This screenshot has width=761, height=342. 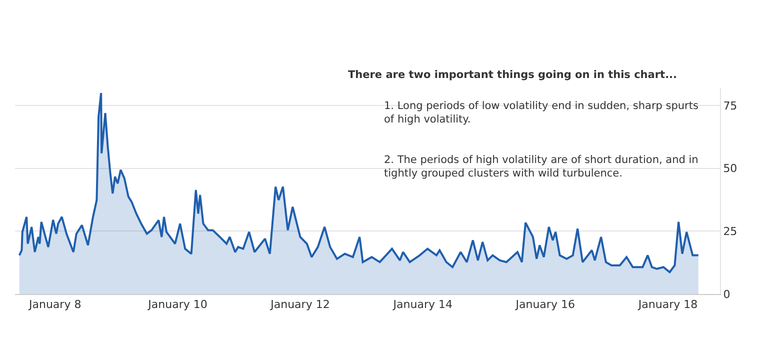 What do you see at coordinates (422, 305) in the screenshot?
I see `x-tick-label: January 14` at bounding box center [422, 305].